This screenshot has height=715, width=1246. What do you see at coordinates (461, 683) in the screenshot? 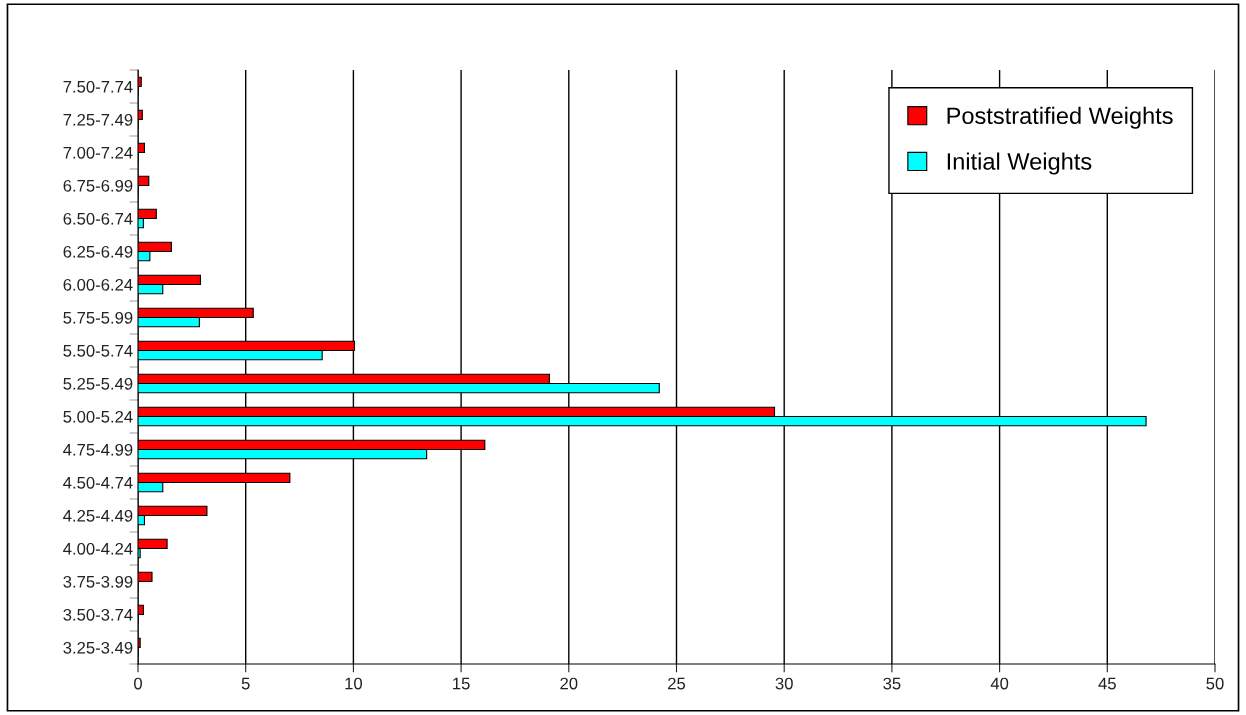
I see `x-tick-label: 15` at bounding box center [461, 683].